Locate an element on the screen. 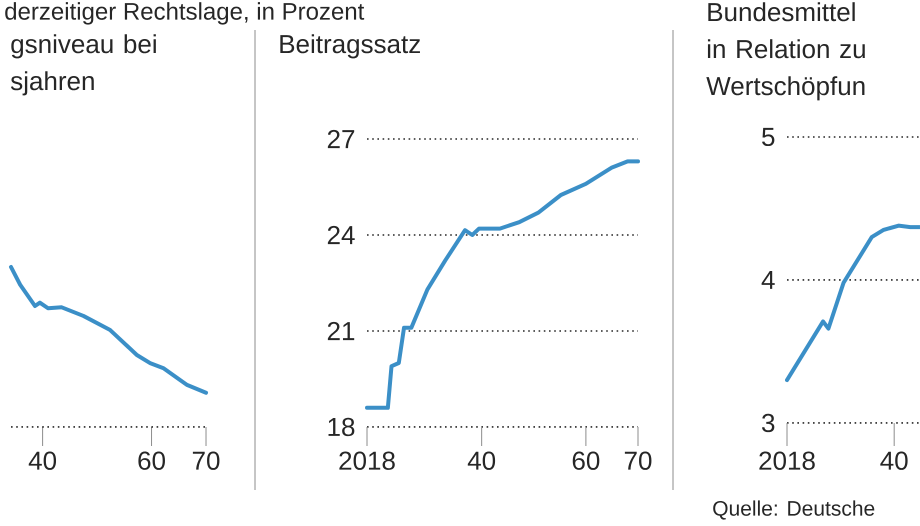 This screenshot has height=526, width=920. chart-title: Bundesmittel in Relation zu Wertschöpfun is located at coordinates (785, 51).